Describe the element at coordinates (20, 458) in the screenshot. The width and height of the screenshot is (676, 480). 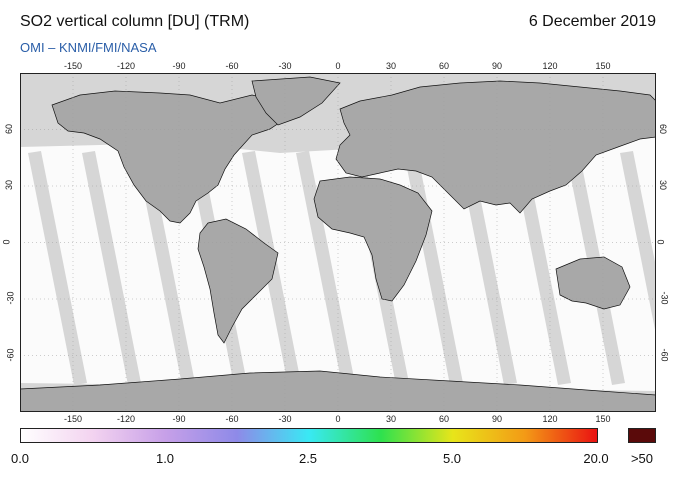
I see `colorbar-label: 0.0` at that location.